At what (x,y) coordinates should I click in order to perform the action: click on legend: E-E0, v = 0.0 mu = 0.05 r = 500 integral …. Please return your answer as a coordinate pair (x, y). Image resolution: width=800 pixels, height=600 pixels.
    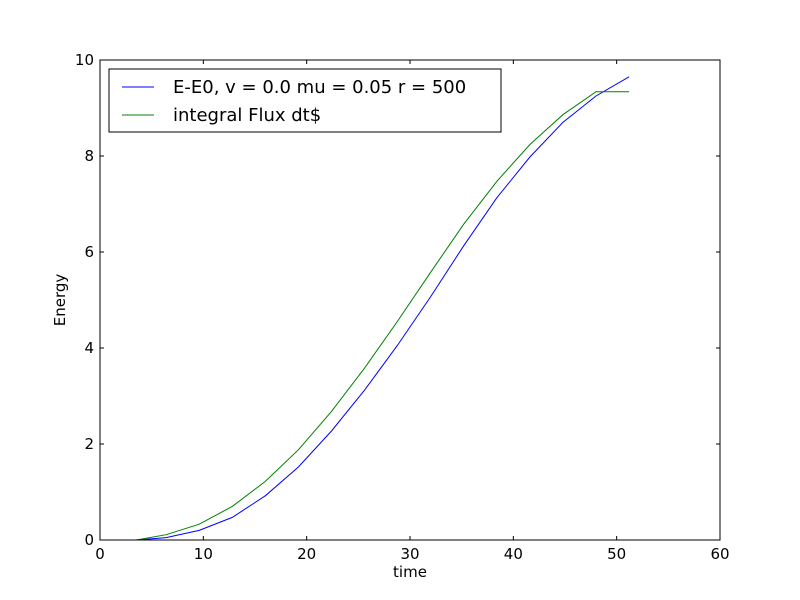
    Looking at the image, I should click on (305, 100).